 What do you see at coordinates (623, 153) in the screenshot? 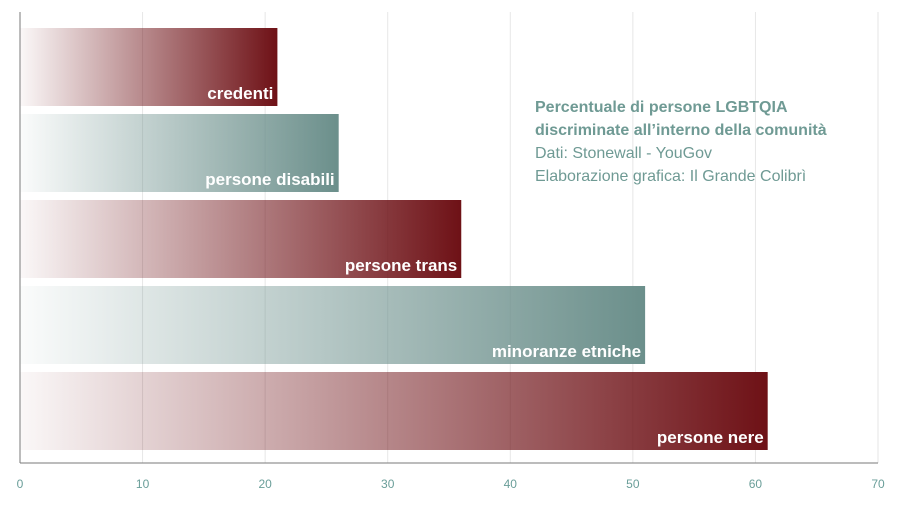
I see `annotation-source: Dati: Stonewall - YouGov` at bounding box center [623, 153].